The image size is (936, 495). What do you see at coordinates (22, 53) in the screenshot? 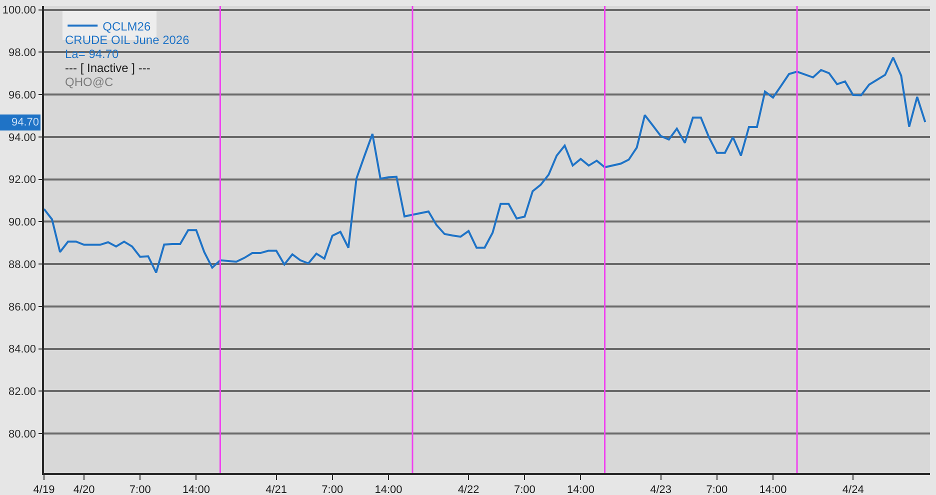
I see `y-tick-label: 98.00` at bounding box center [22, 53].